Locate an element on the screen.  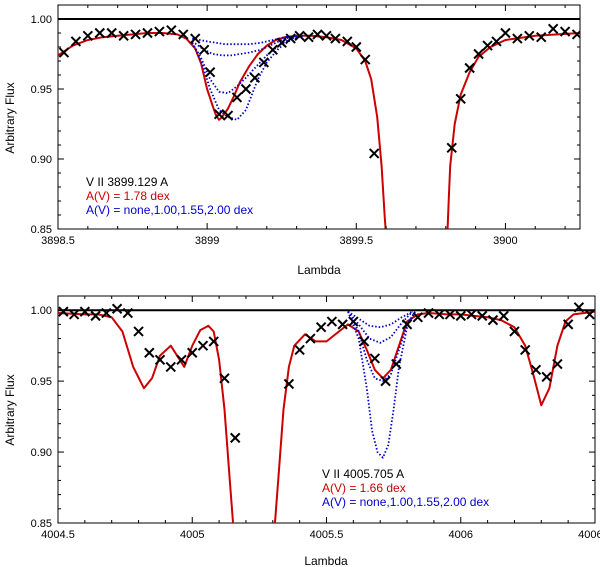
bottom-y-tick-label: 1.00 is located at coordinates (41, 311).